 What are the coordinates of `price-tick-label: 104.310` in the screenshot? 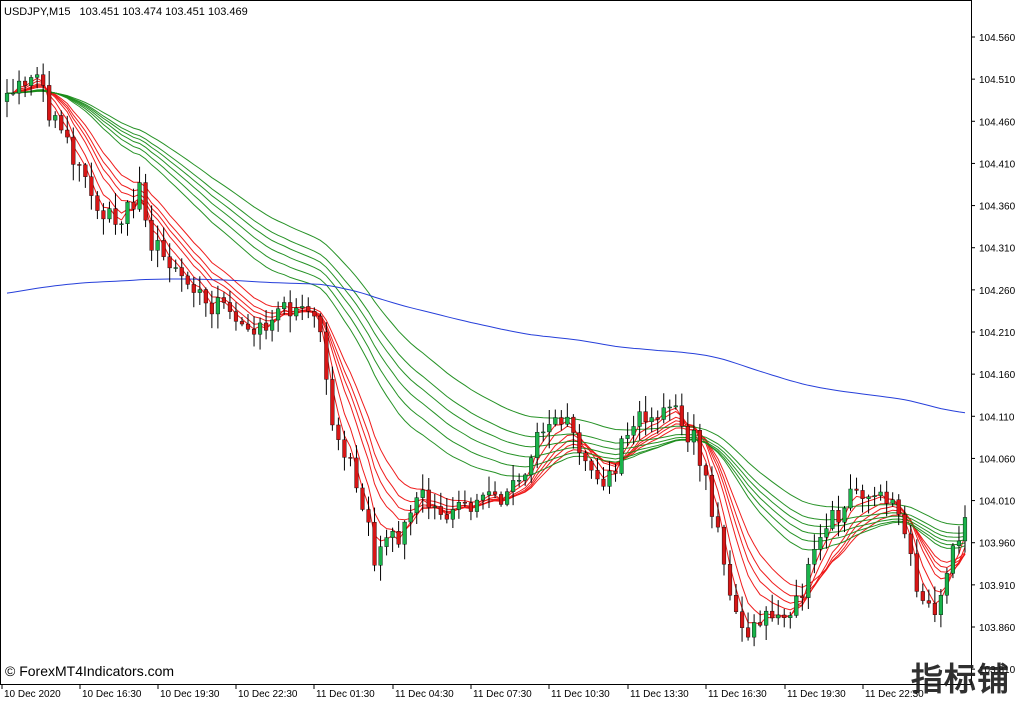 It's located at (997, 249).